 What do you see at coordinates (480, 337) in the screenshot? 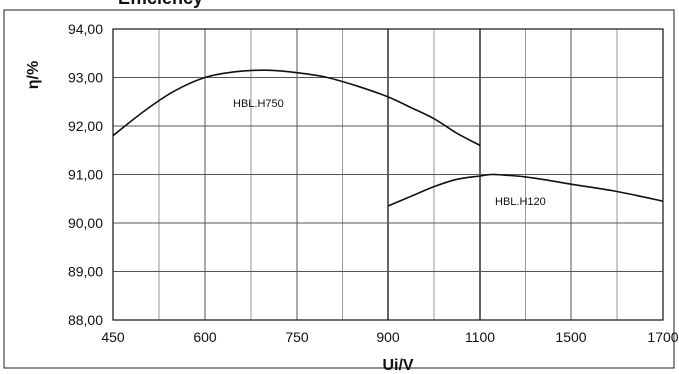
I see `x-tick-label: 1100` at bounding box center [480, 337].